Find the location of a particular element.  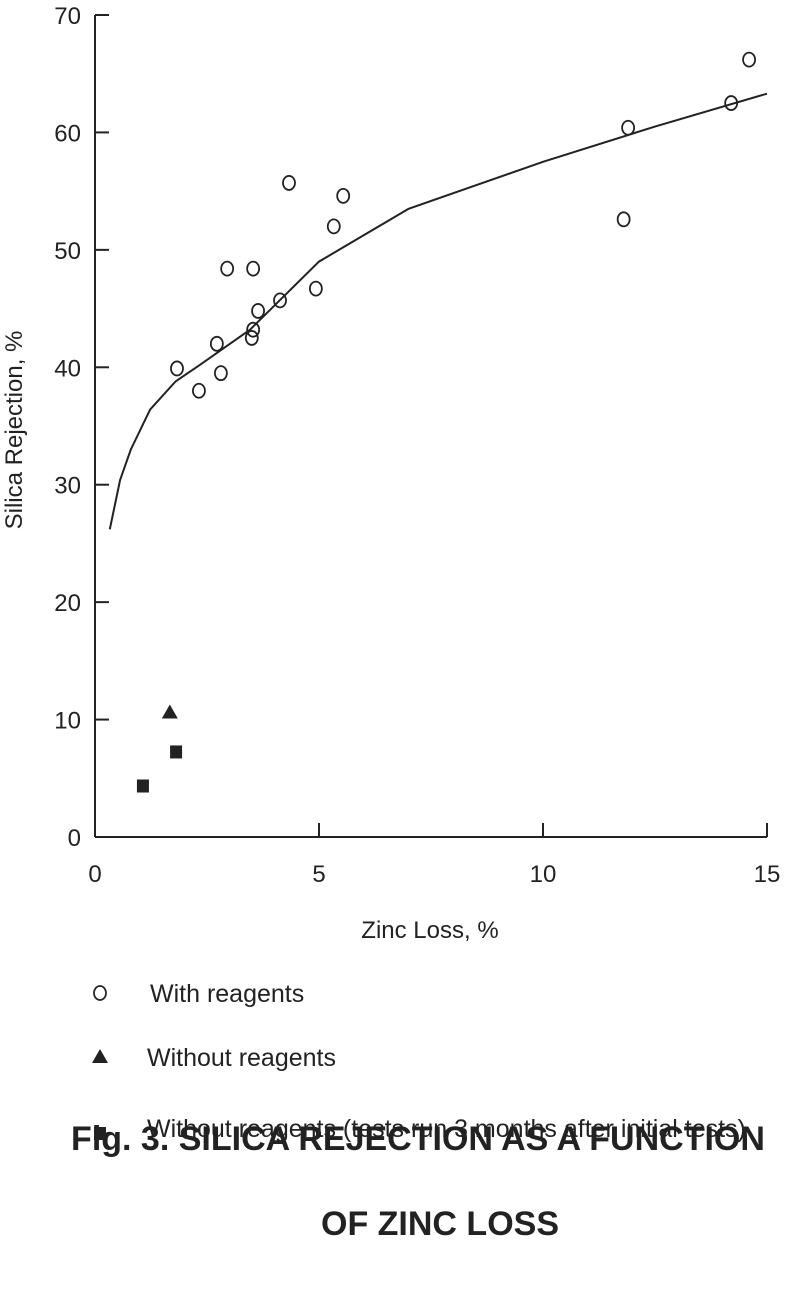

y-tick-label: 0 is located at coordinates (74, 838).